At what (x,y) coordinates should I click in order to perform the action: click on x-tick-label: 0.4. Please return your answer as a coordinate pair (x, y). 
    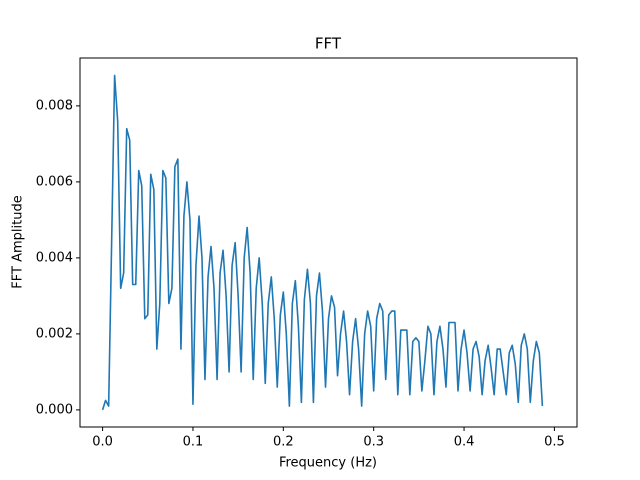
    Looking at the image, I should click on (464, 442).